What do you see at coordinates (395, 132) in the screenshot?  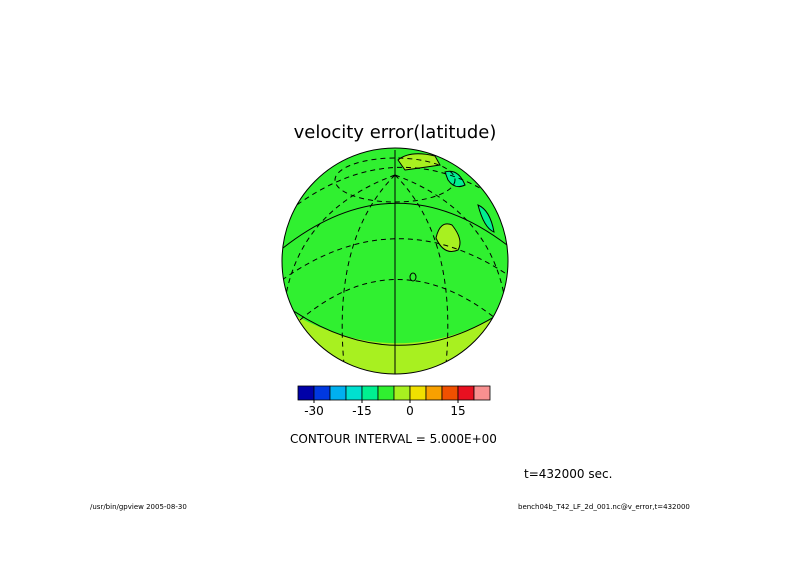 I see `title: velocity error(latitude)` at bounding box center [395, 132].